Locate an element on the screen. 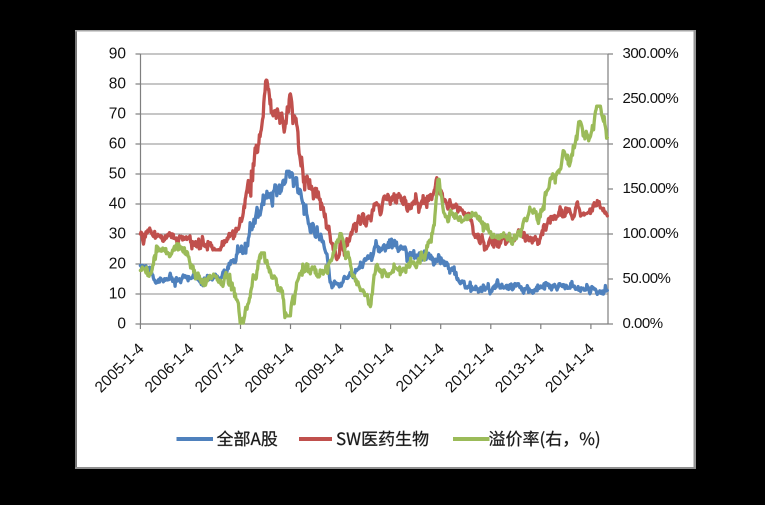 Image resolution: width=765 pixels, height=505 pixels. svg-text: 10 is located at coordinates (118, 293).